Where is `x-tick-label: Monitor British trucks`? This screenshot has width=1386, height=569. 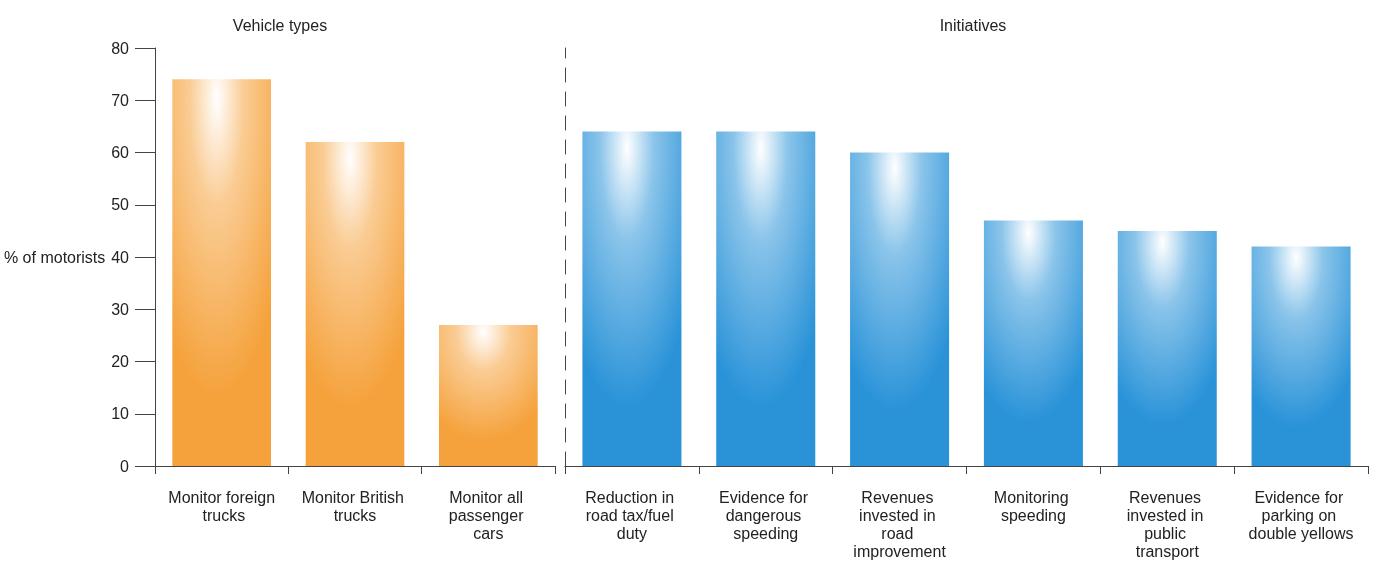
x-tick-label: Monitor British trucks is located at coordinates (355, 506).